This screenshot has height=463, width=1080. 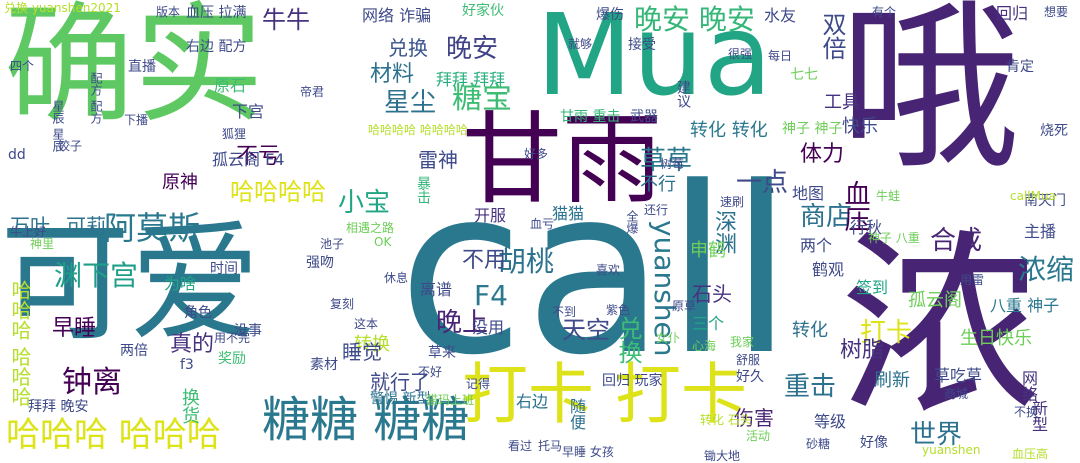 I want to click on word-cloud-word: 角色, so click(x=198, y=313).